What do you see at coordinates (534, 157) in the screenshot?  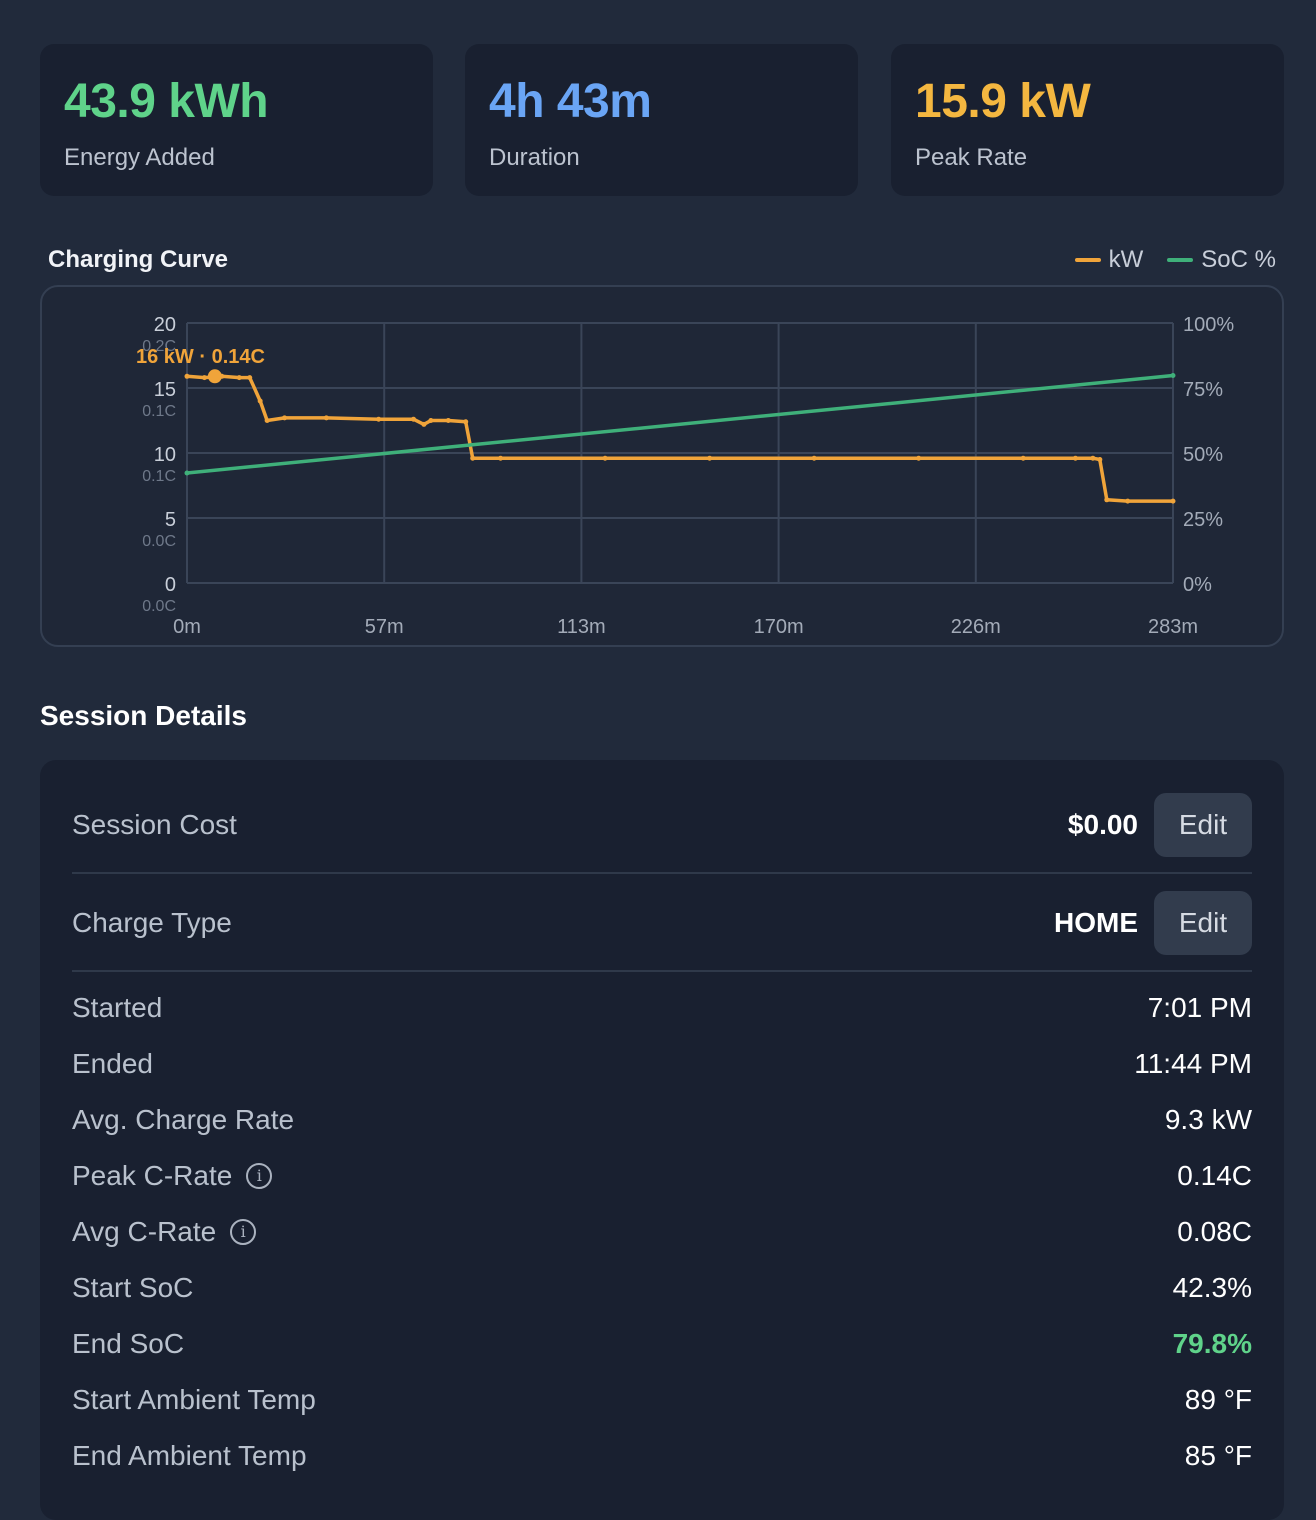 I see `duration-label: Duration` at bounding box center [534, 157].